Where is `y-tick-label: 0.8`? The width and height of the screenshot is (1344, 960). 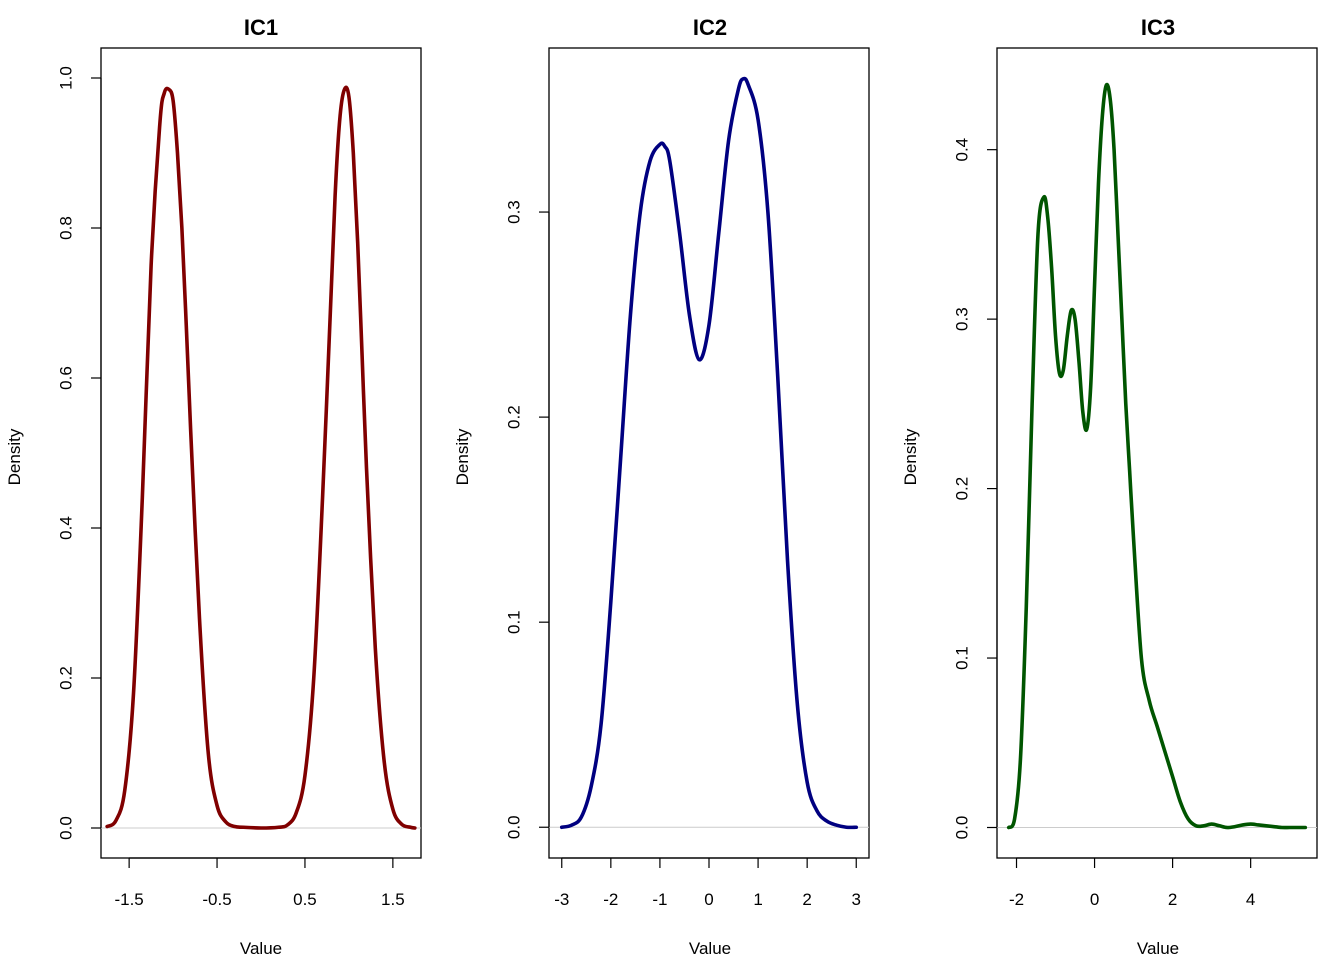 y-tick-label: 0.8 is located at coordinates (65, 228).